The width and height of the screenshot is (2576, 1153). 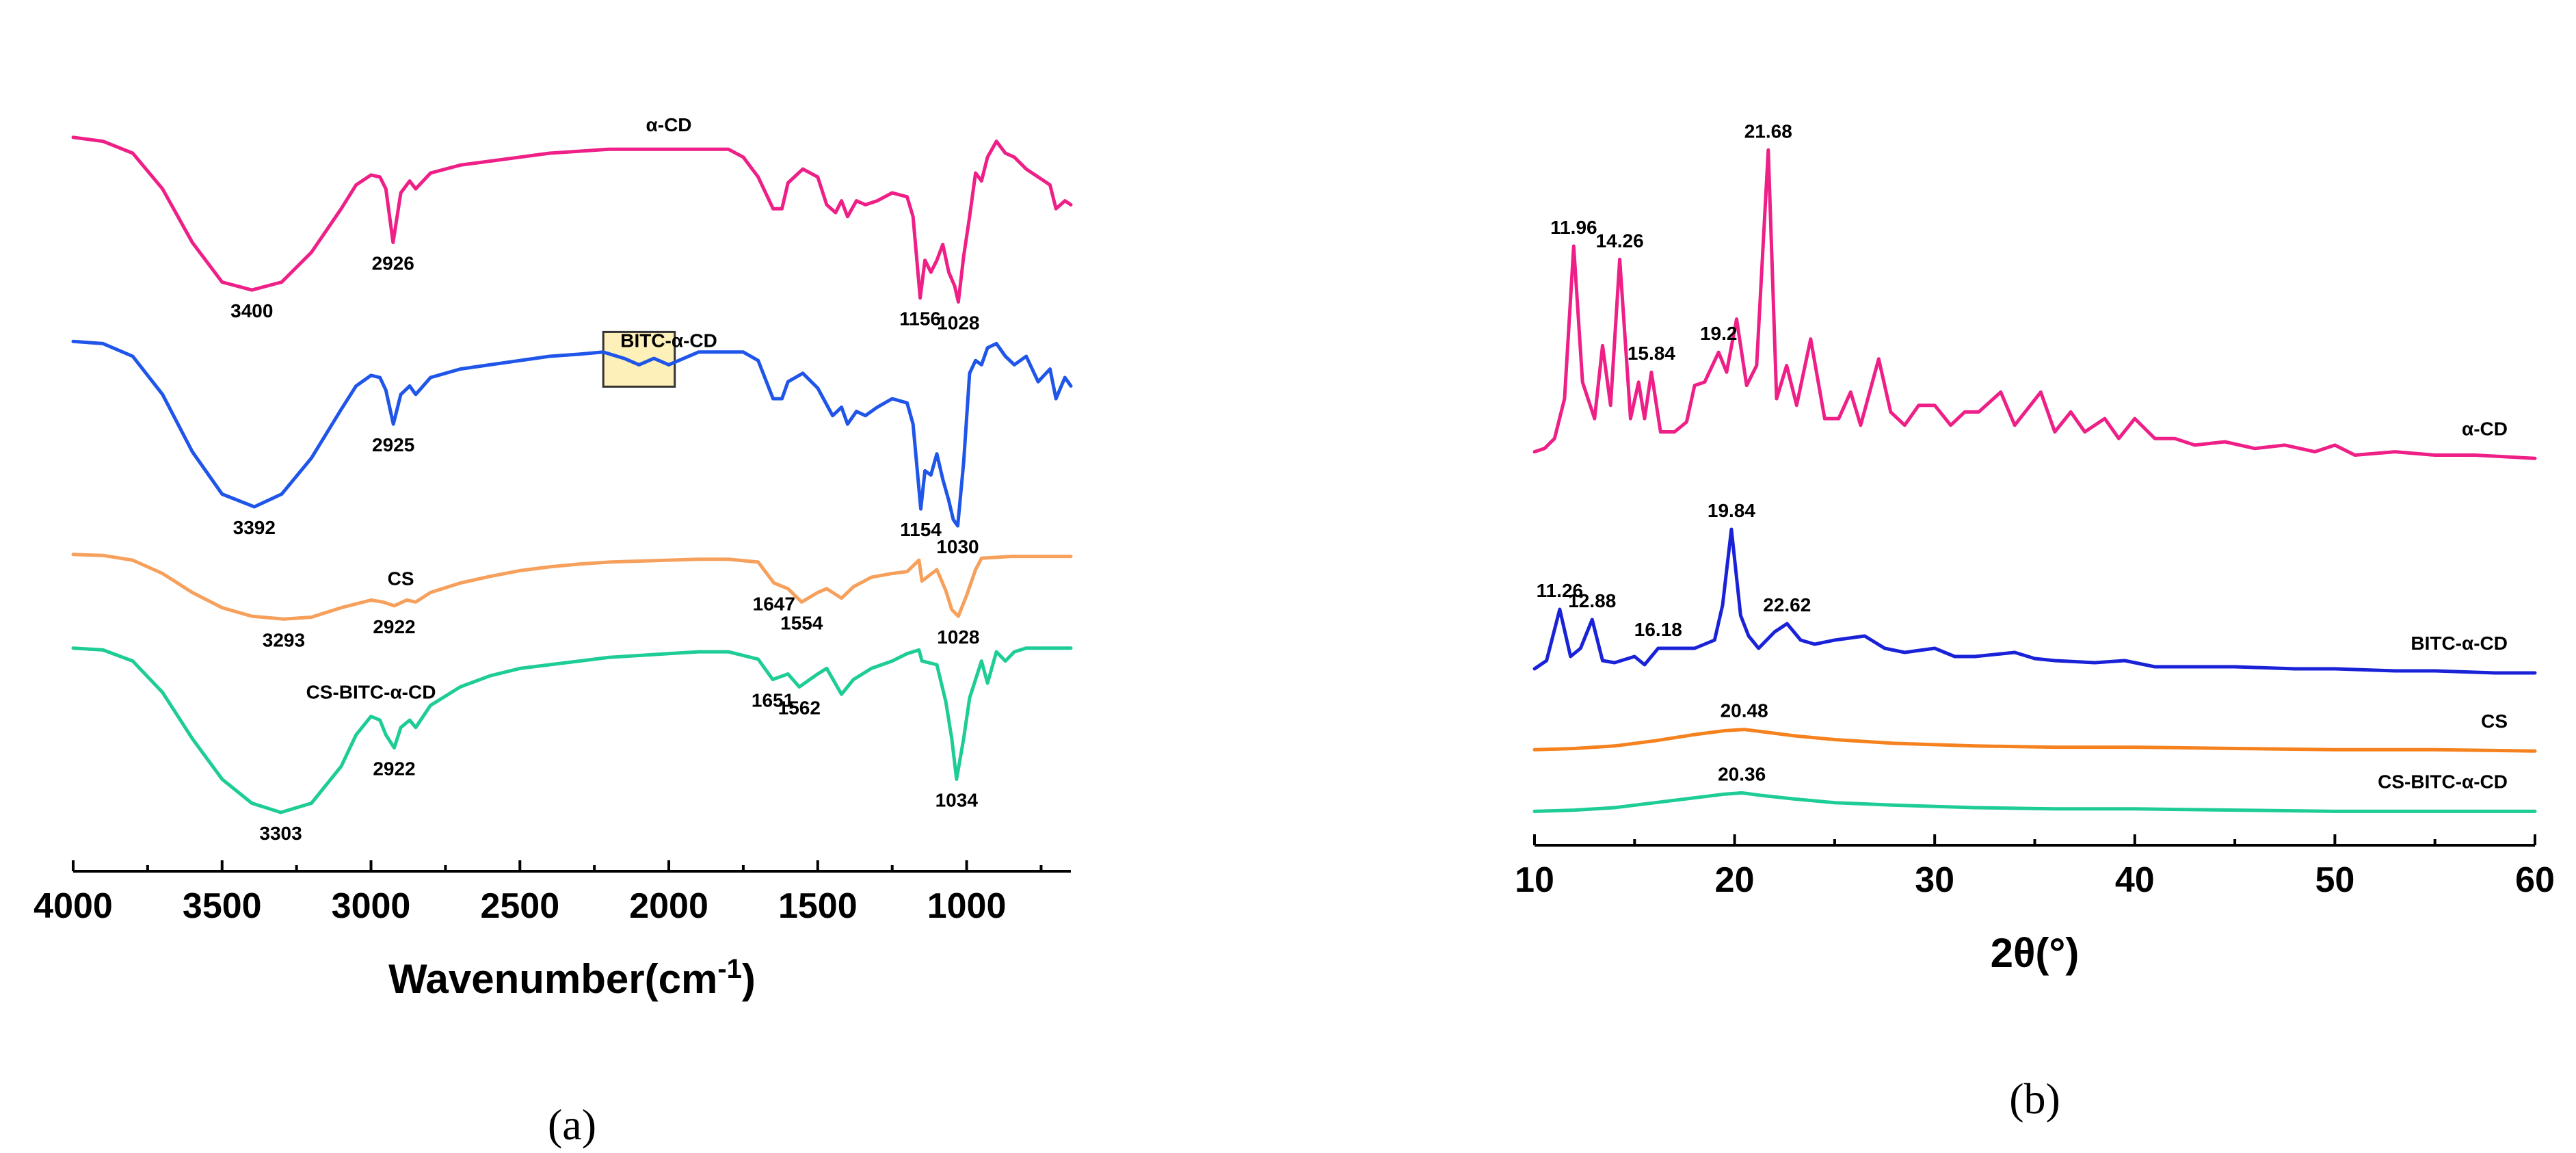 I want to click on x-tick-label-30: 30, so click(x=1934, y=880).